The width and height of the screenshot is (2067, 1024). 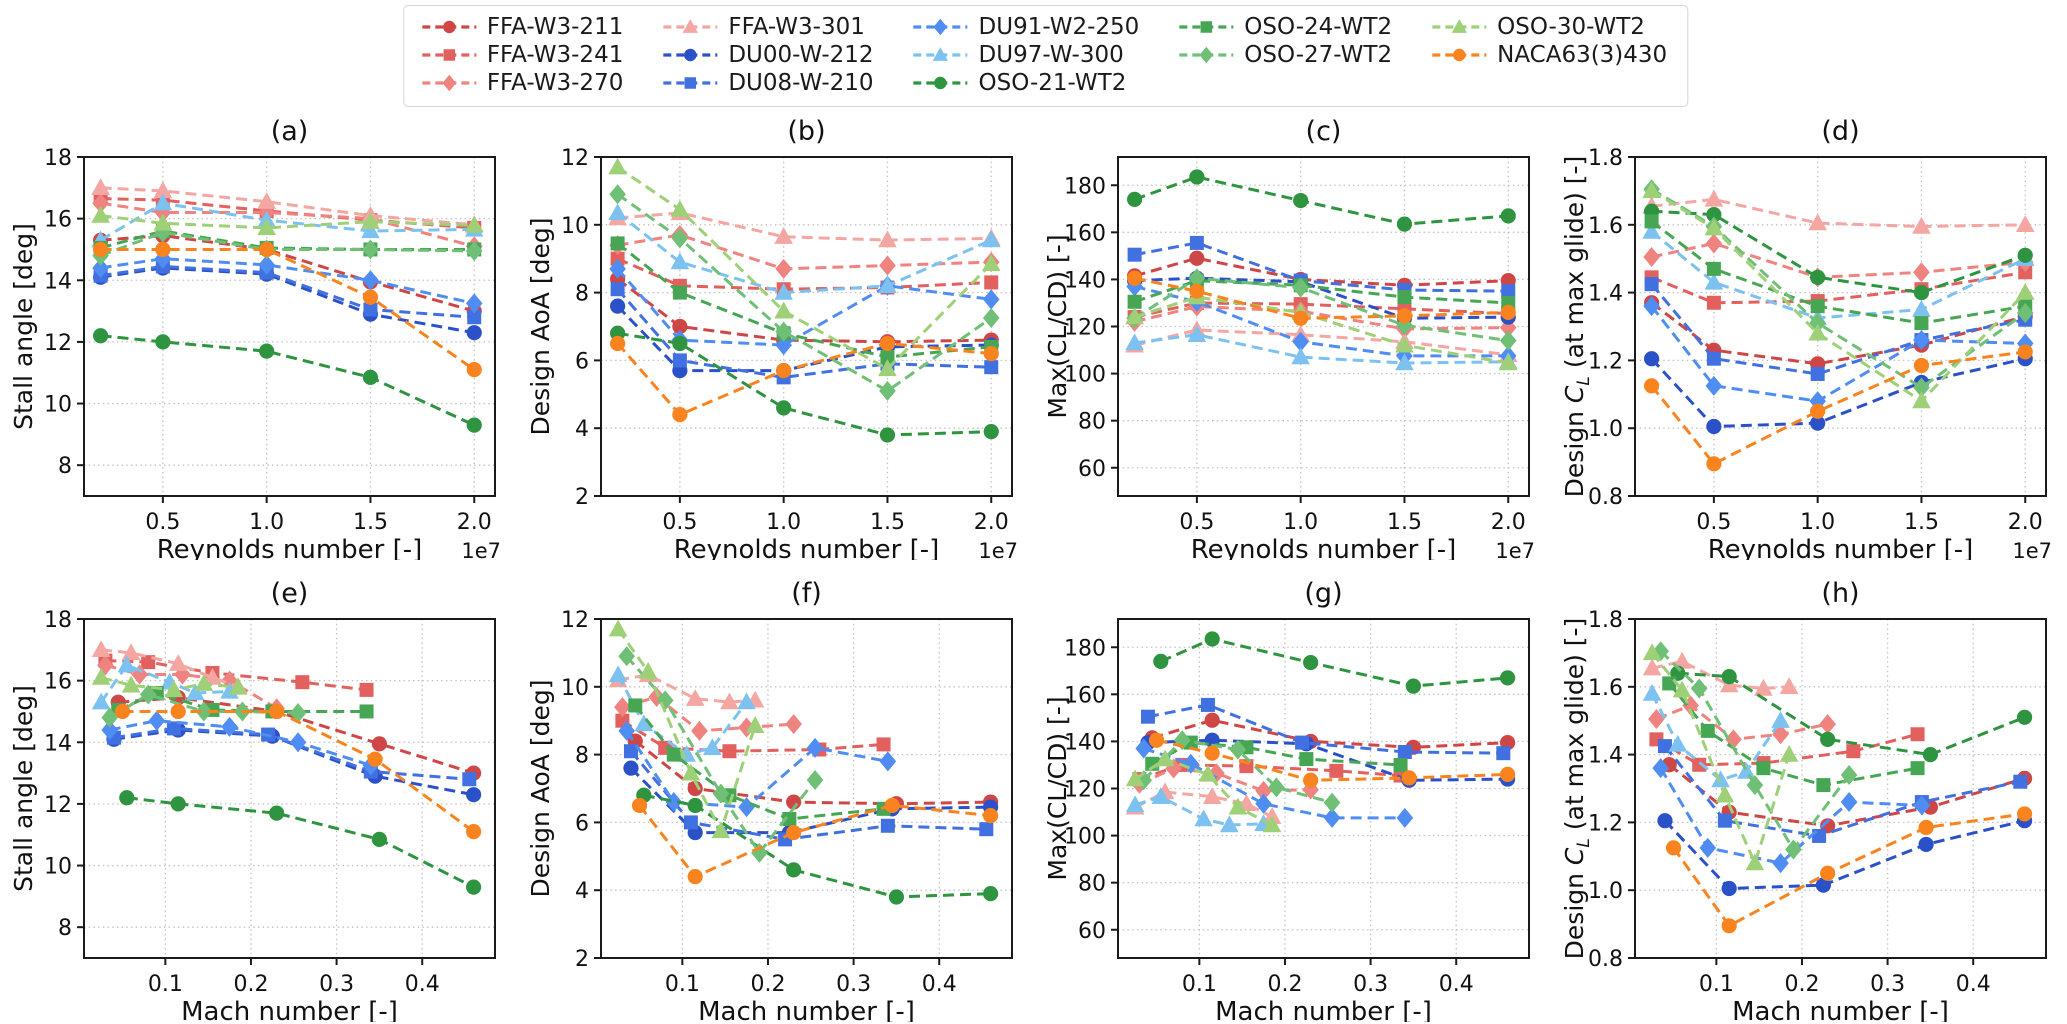 What do you see at coordinates (1605, 823) in the screenshot?
I see `y-tick-label: 1.2` at bounding box center [1605, 823].